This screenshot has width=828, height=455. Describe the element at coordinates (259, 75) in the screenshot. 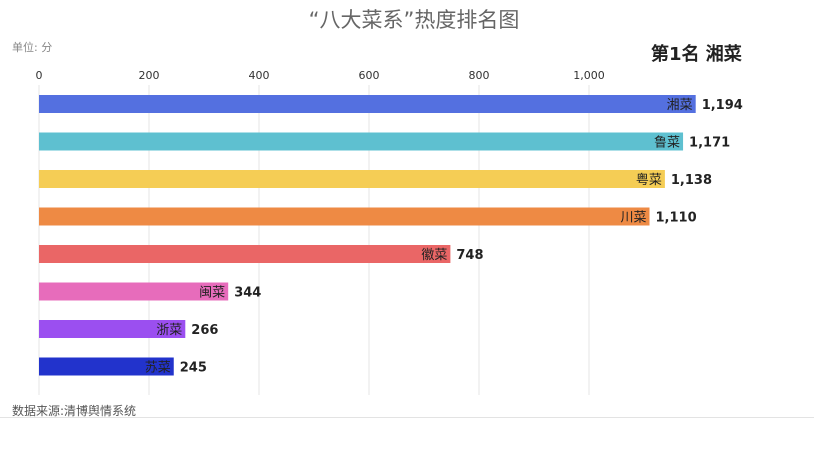

I see `x-tick-label: 400` at that location.